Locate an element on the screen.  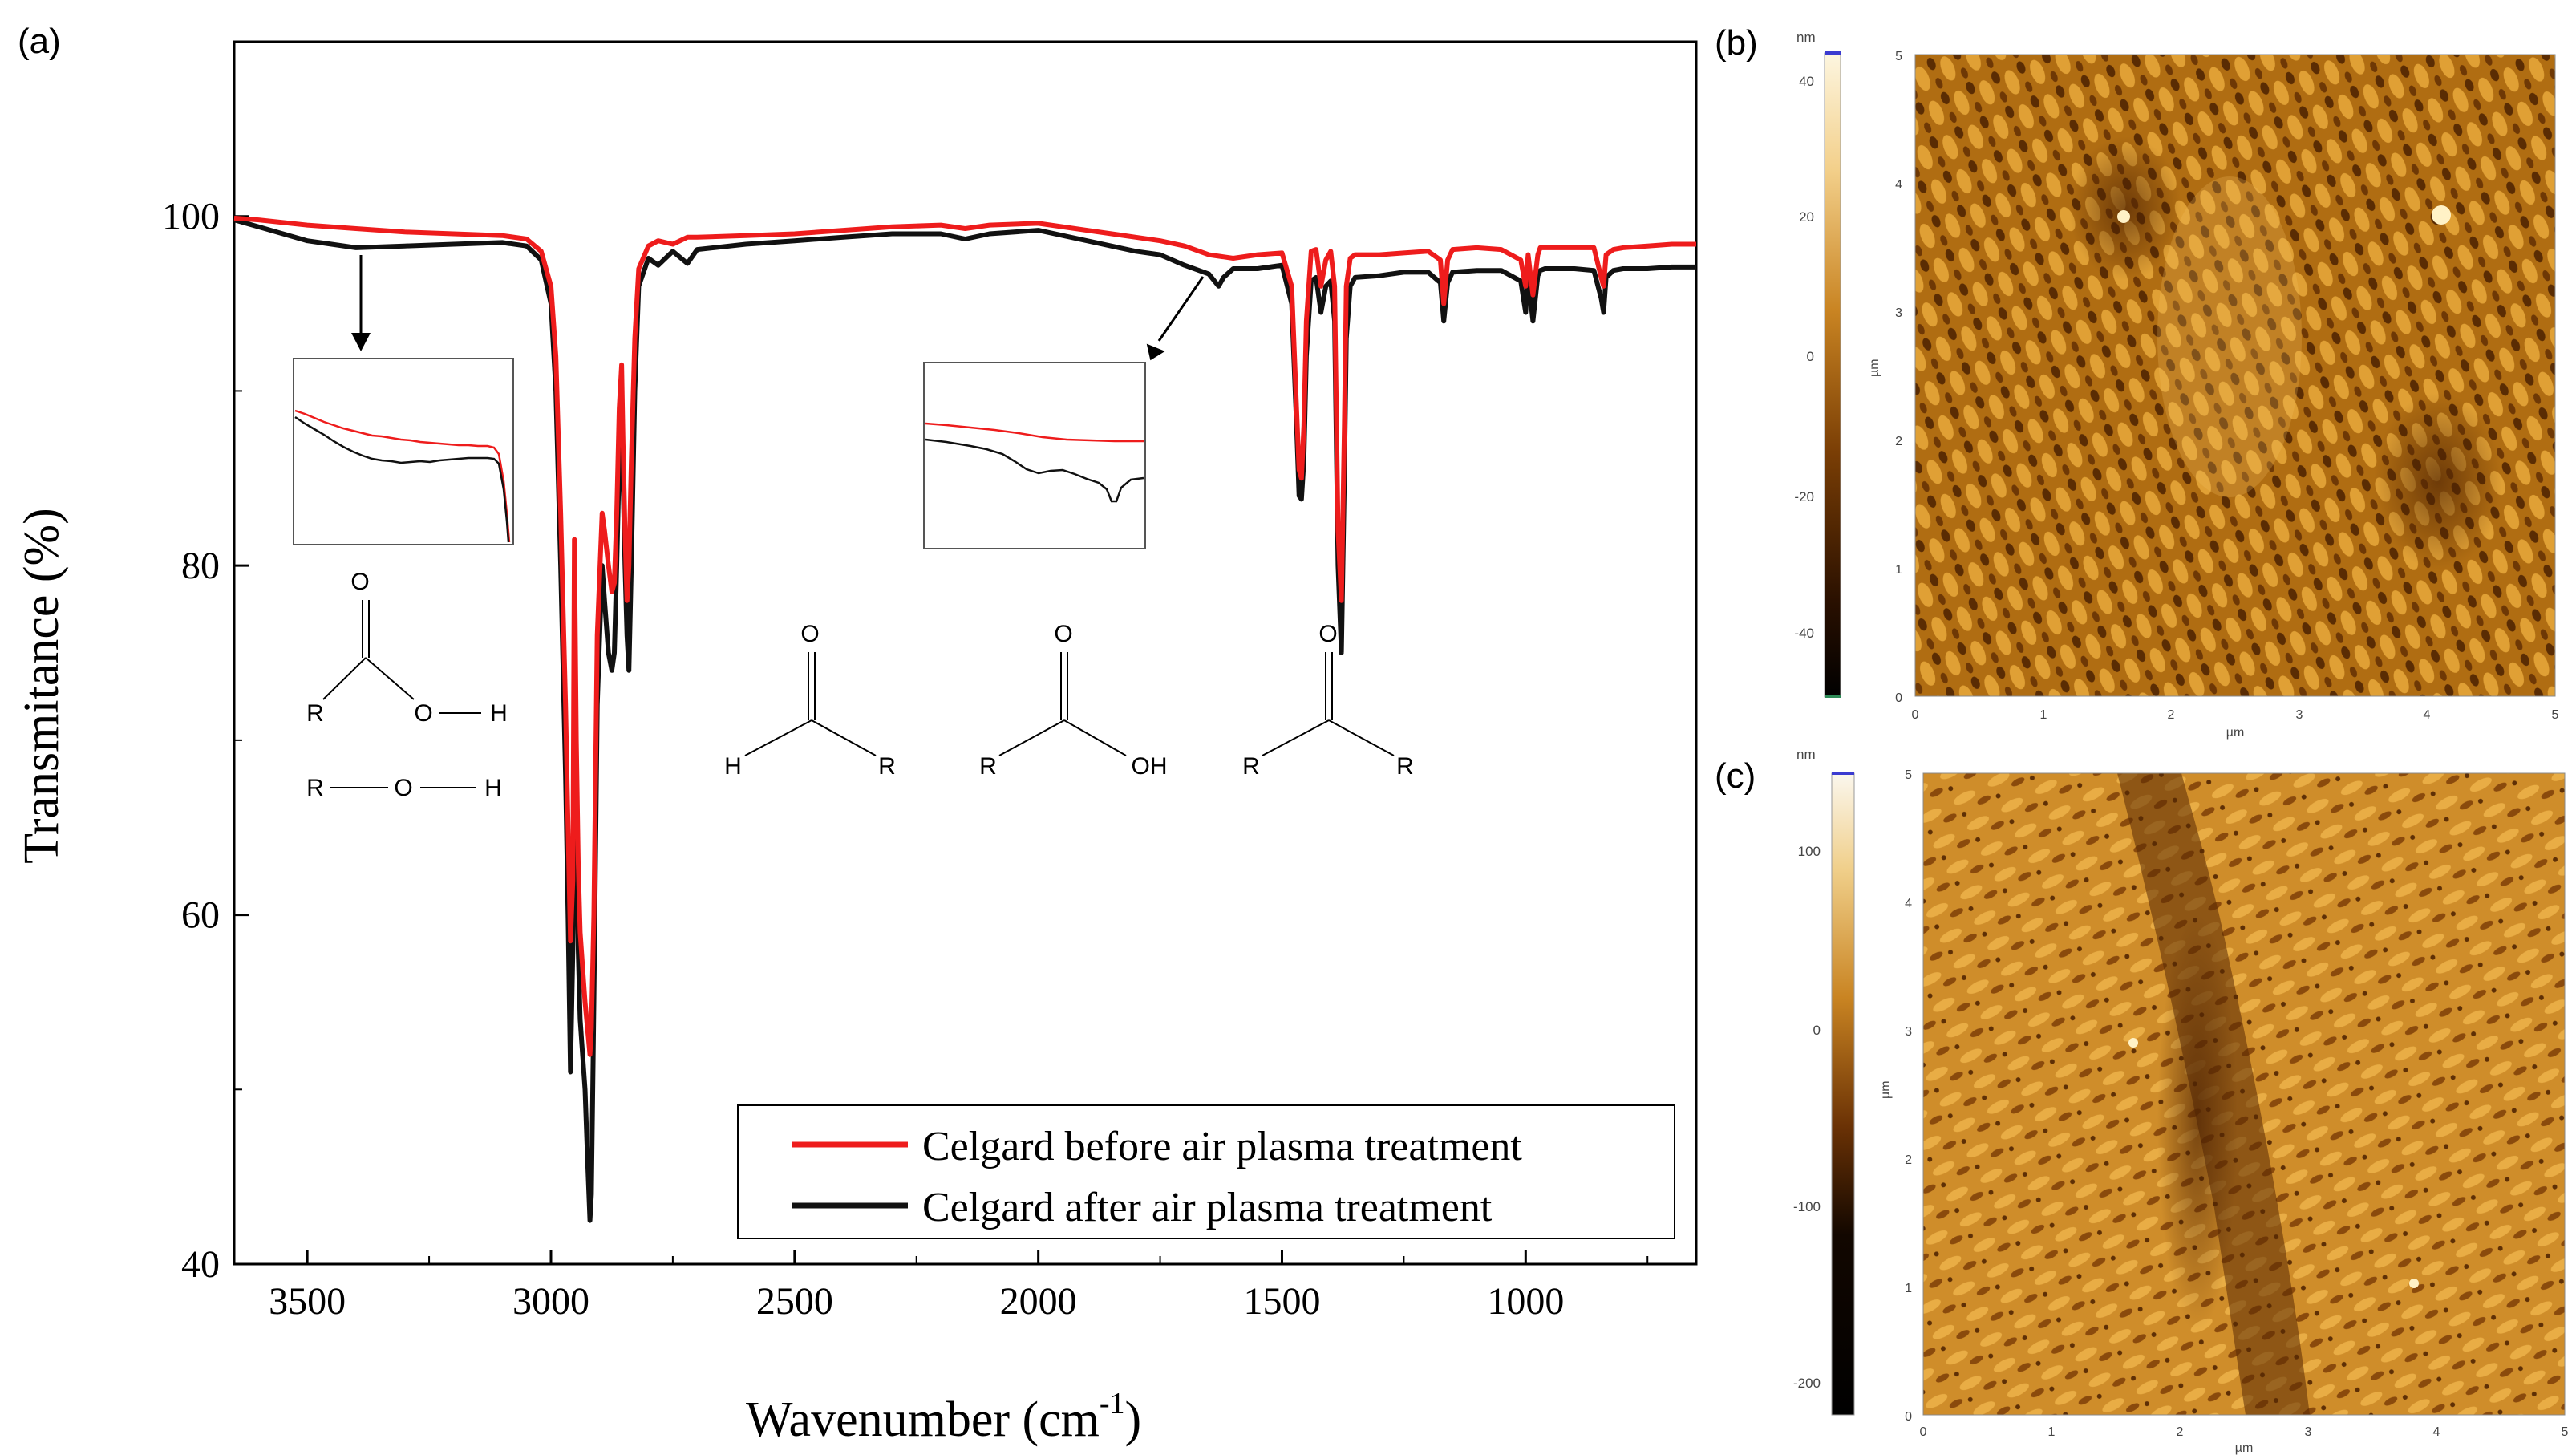
inset-left-after-trace is located at coordinates (402, 479).